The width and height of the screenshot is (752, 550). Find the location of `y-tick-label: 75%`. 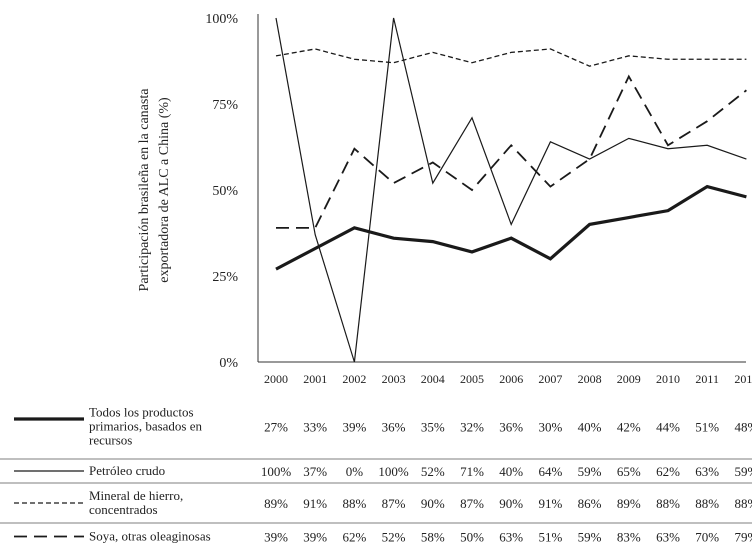

y-tick-label: 75% is located at coordinates (225, 105).